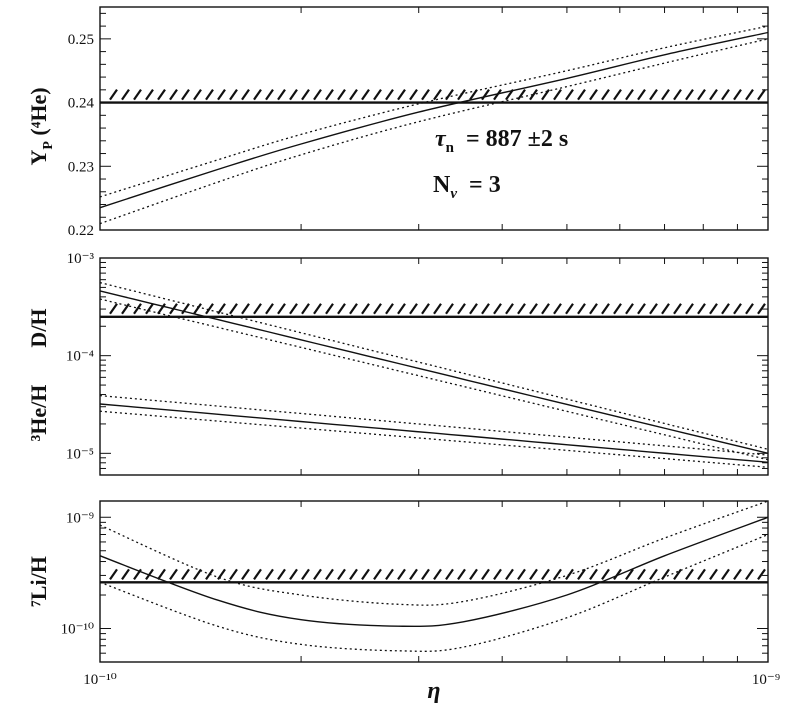 Image resolution: width=790 pixels, height=704 pixels. What do you see at coordinates (433, 691) in the screenshot?
I see `x-axis-label: η` at bounding box center [433, 691].